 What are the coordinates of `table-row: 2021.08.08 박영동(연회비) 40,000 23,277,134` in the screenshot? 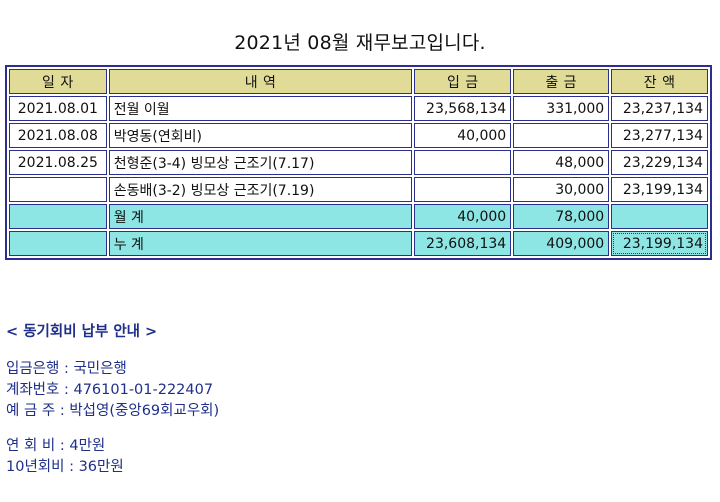 It's located at (358, 135).